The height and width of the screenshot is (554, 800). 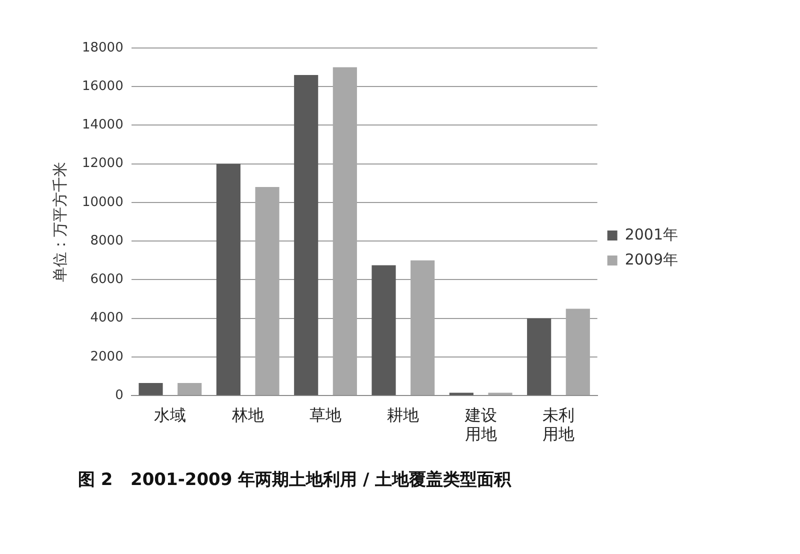 What do you see at coordinates (558, 424) in the screenshot?
I see `x-tick-label: 未利用地` at bounding box center [558, 424].